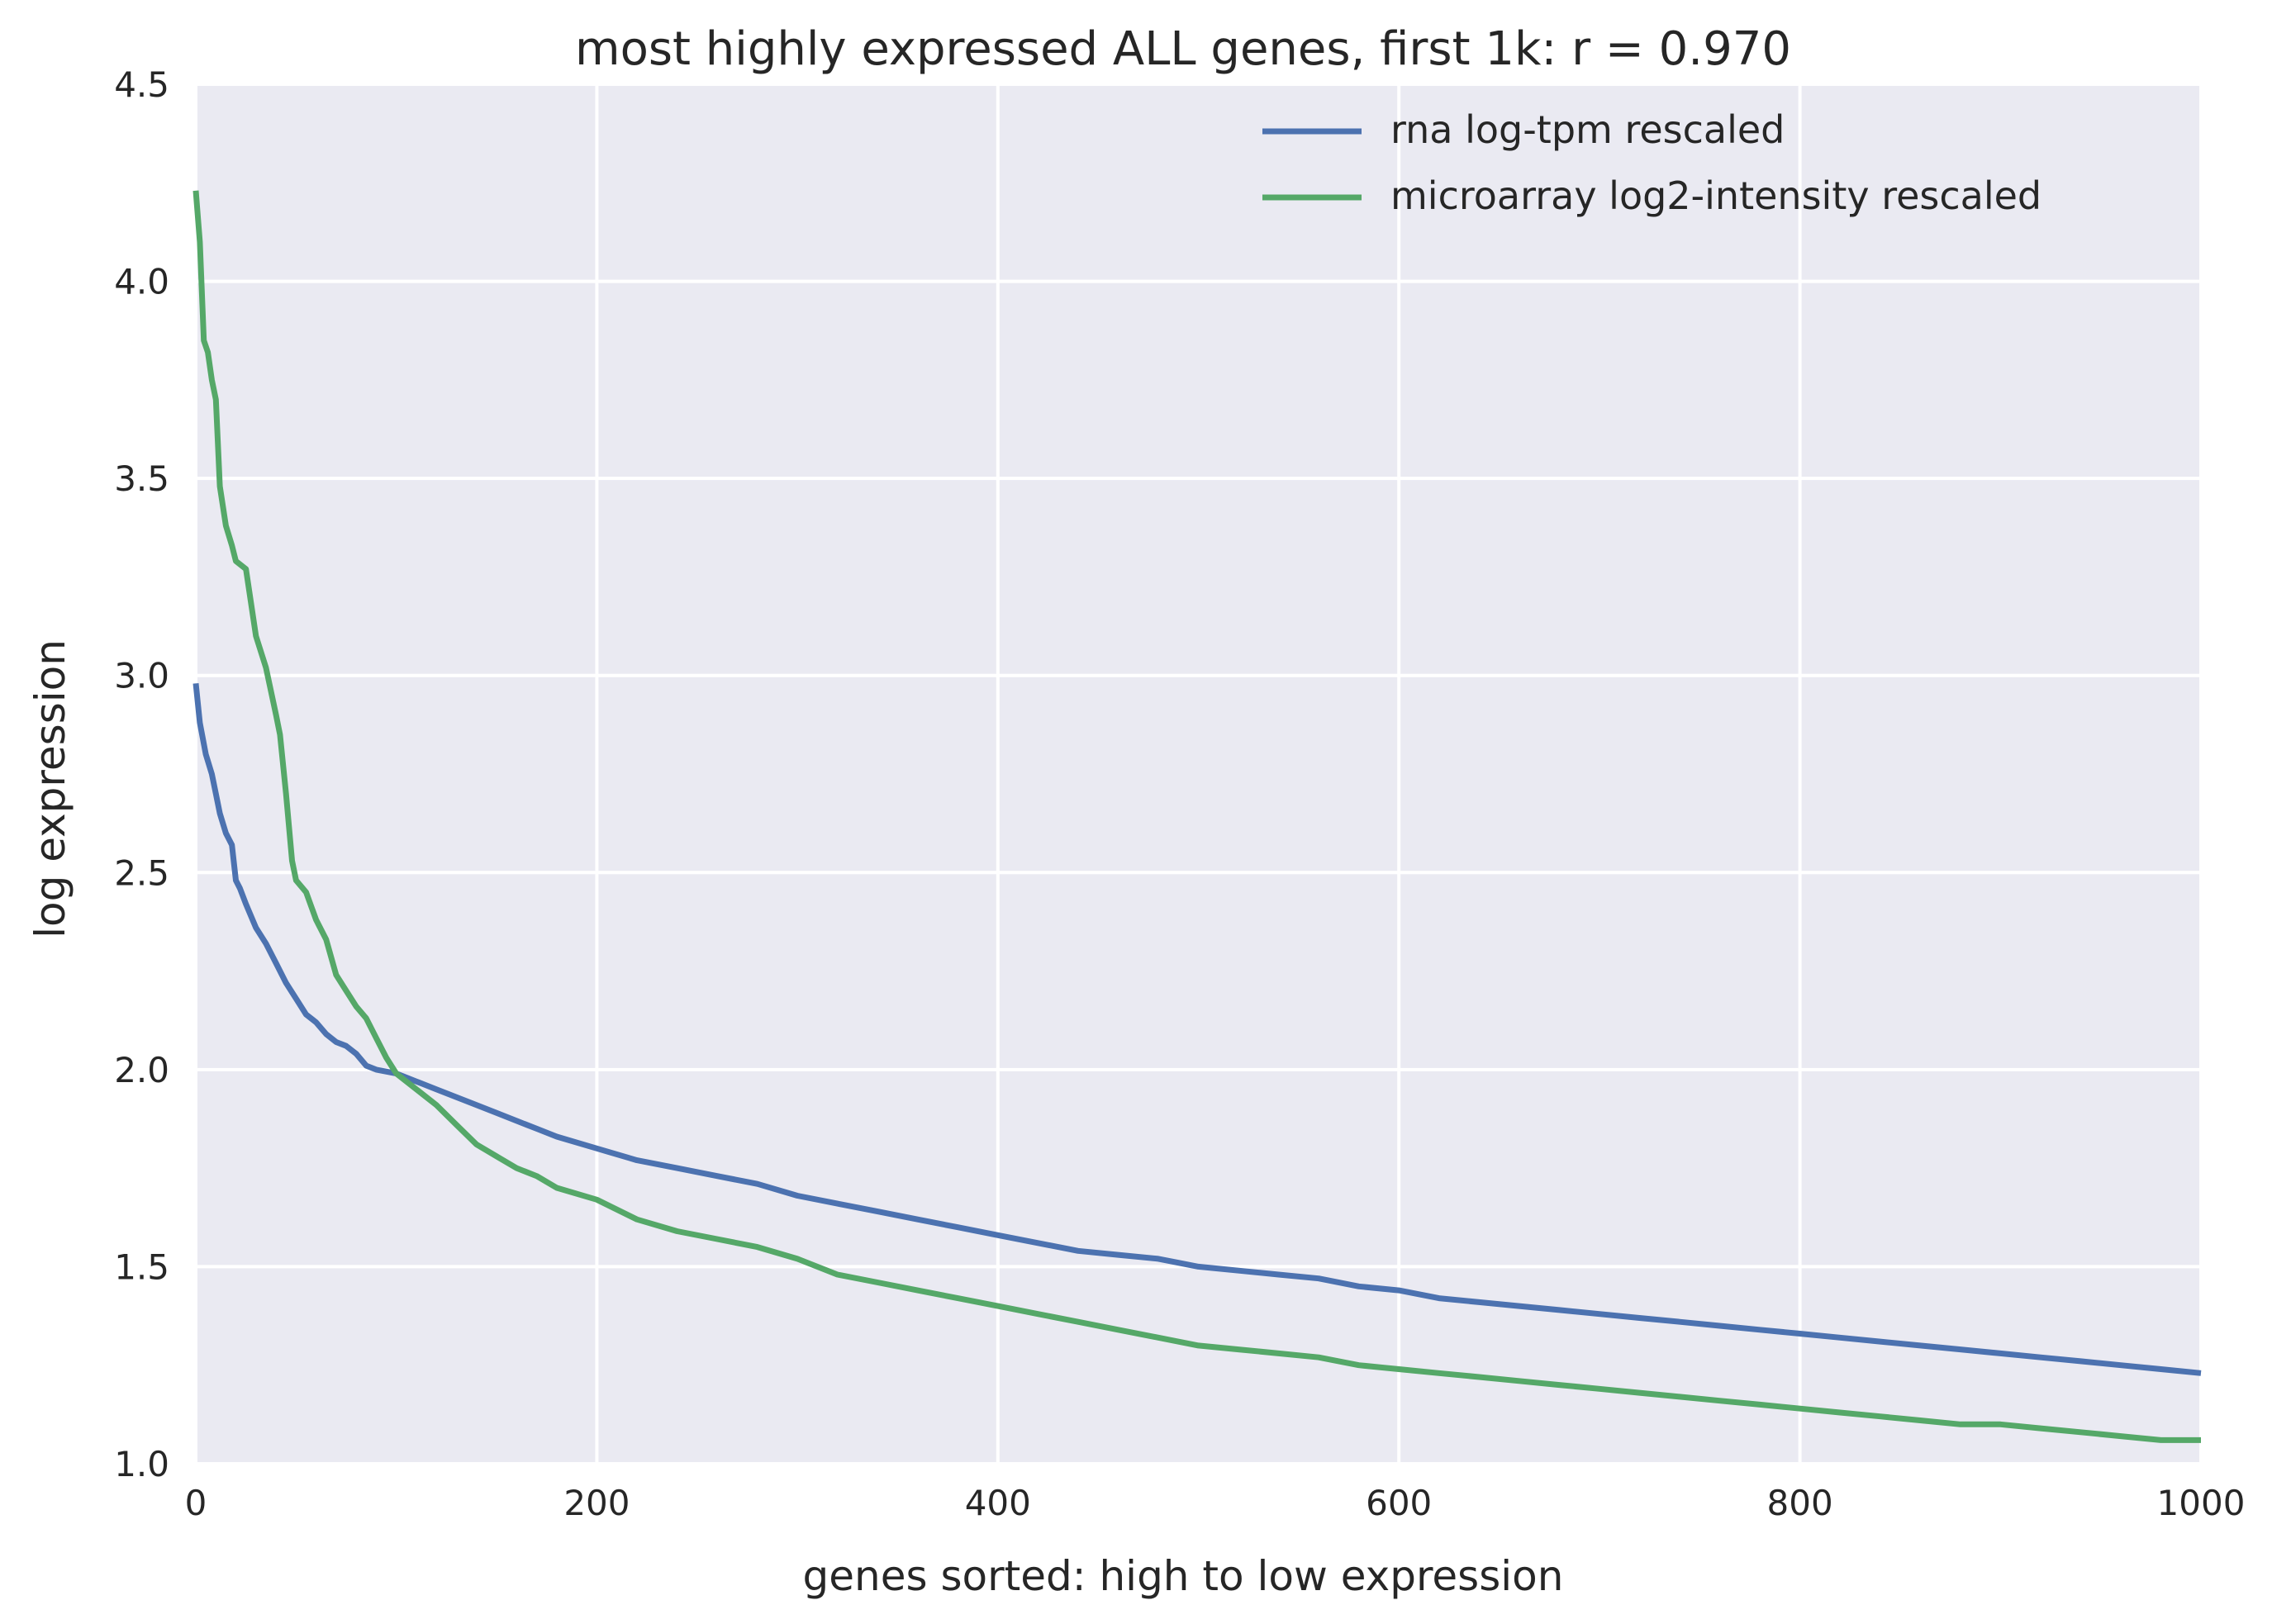  I want to click on x-tick-label: 200, so click(596, 1503).